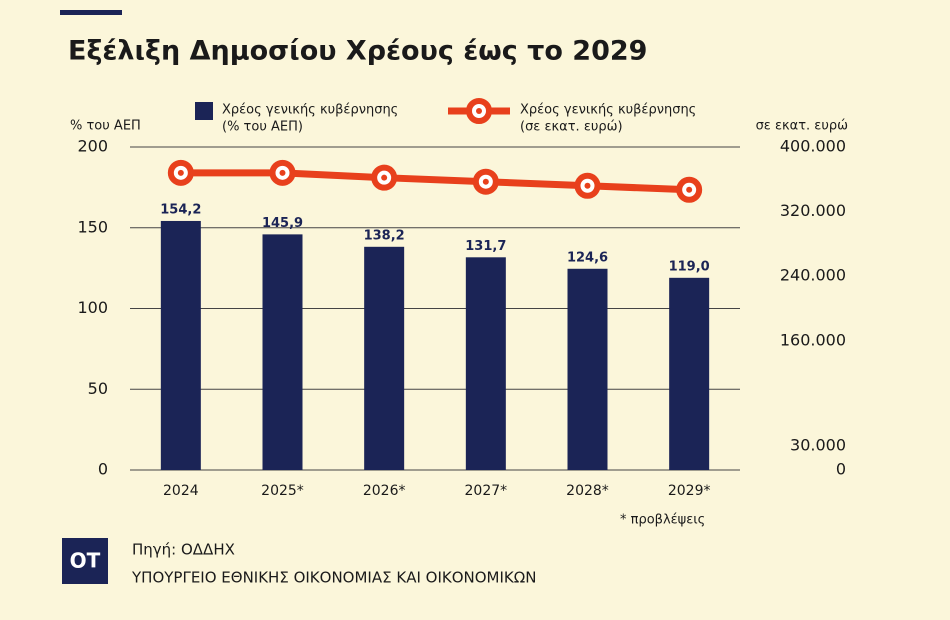 The width and height of the screenshot is (950, 620). What do you see at coordinates (841, 469) in the screenshot?
I see `y2-tick-label: 0` at bounding box center [841, 469].